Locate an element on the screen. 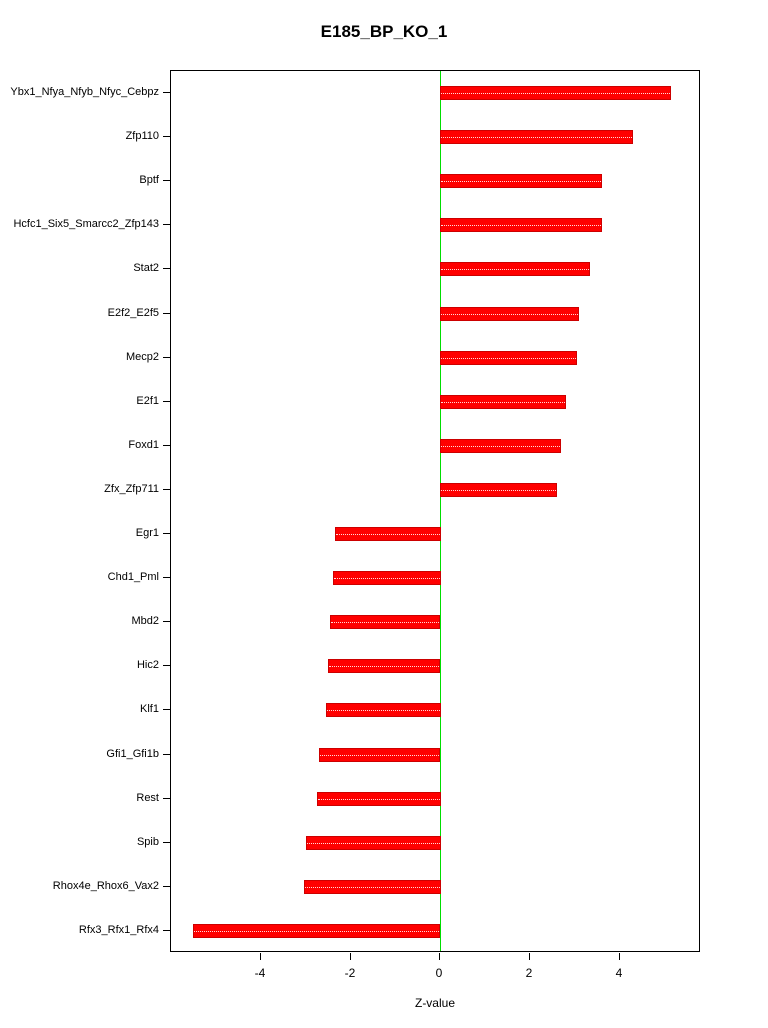  bar-Gfi1_Gfi1b is located at coordinates (379, 755).